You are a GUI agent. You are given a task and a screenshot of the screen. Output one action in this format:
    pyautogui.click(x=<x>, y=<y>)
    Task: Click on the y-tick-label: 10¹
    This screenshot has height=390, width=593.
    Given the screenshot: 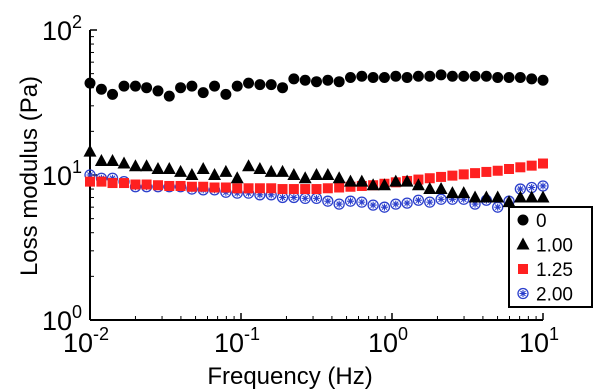 What is the action you would take?
    pyautogui.click(x=62, y=174)
    